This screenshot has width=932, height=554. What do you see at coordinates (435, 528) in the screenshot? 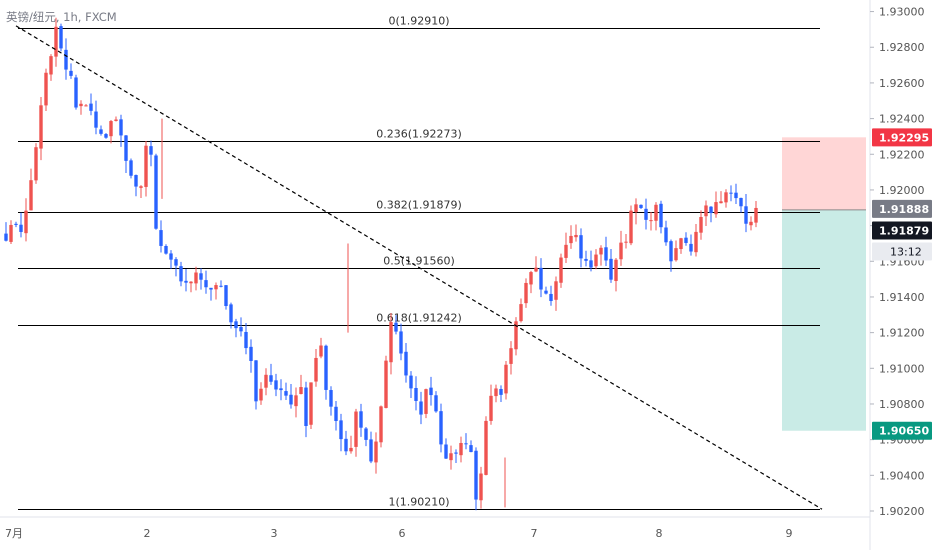
I see `time-axis: 7月 2 3 6 7 8 9` at bounding box center [435, 528].